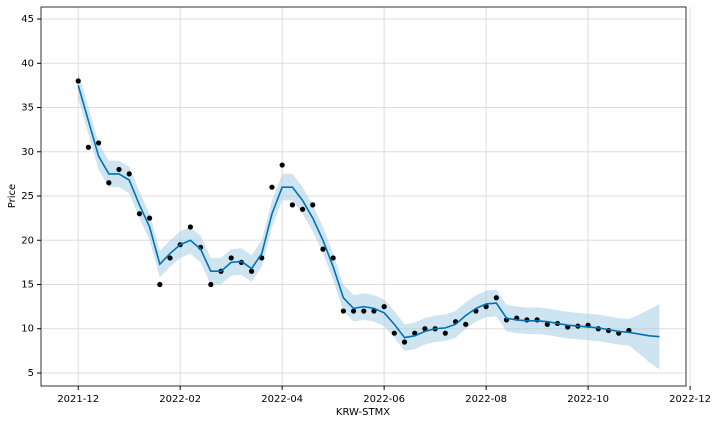  What do you see at coordinates (27, 285) in the screenshot?
I see `y-tick-label: 15` at bounding box center [27, 285].